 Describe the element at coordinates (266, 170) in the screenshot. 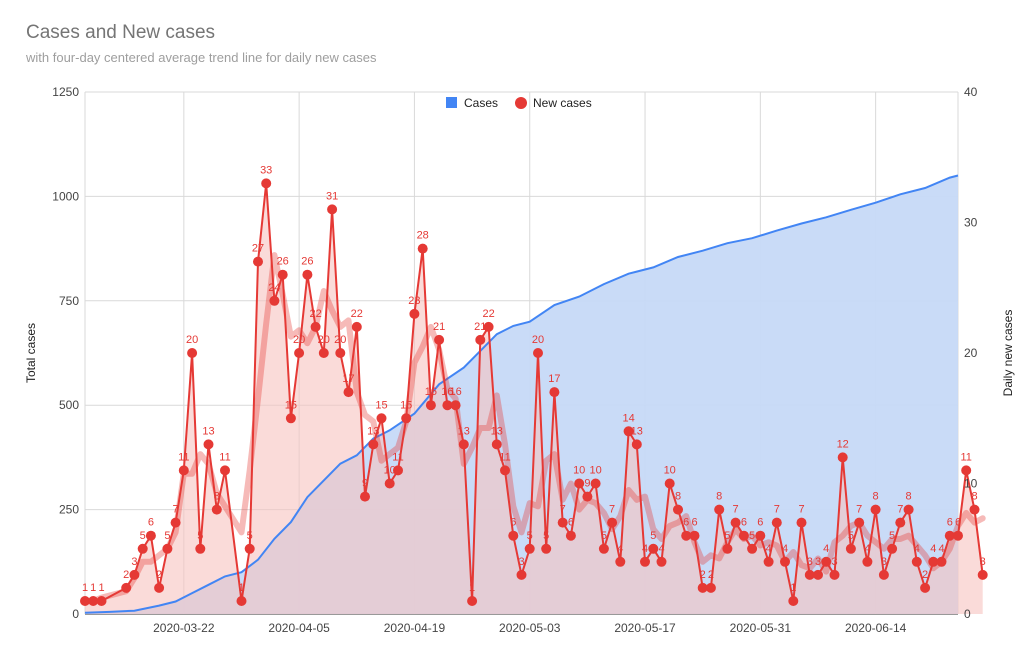

I see `new-cases-data-label: 33` at that location.